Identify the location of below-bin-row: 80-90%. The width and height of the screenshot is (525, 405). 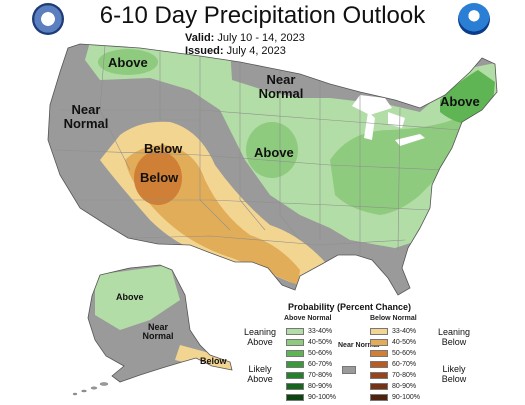
(393, 386).